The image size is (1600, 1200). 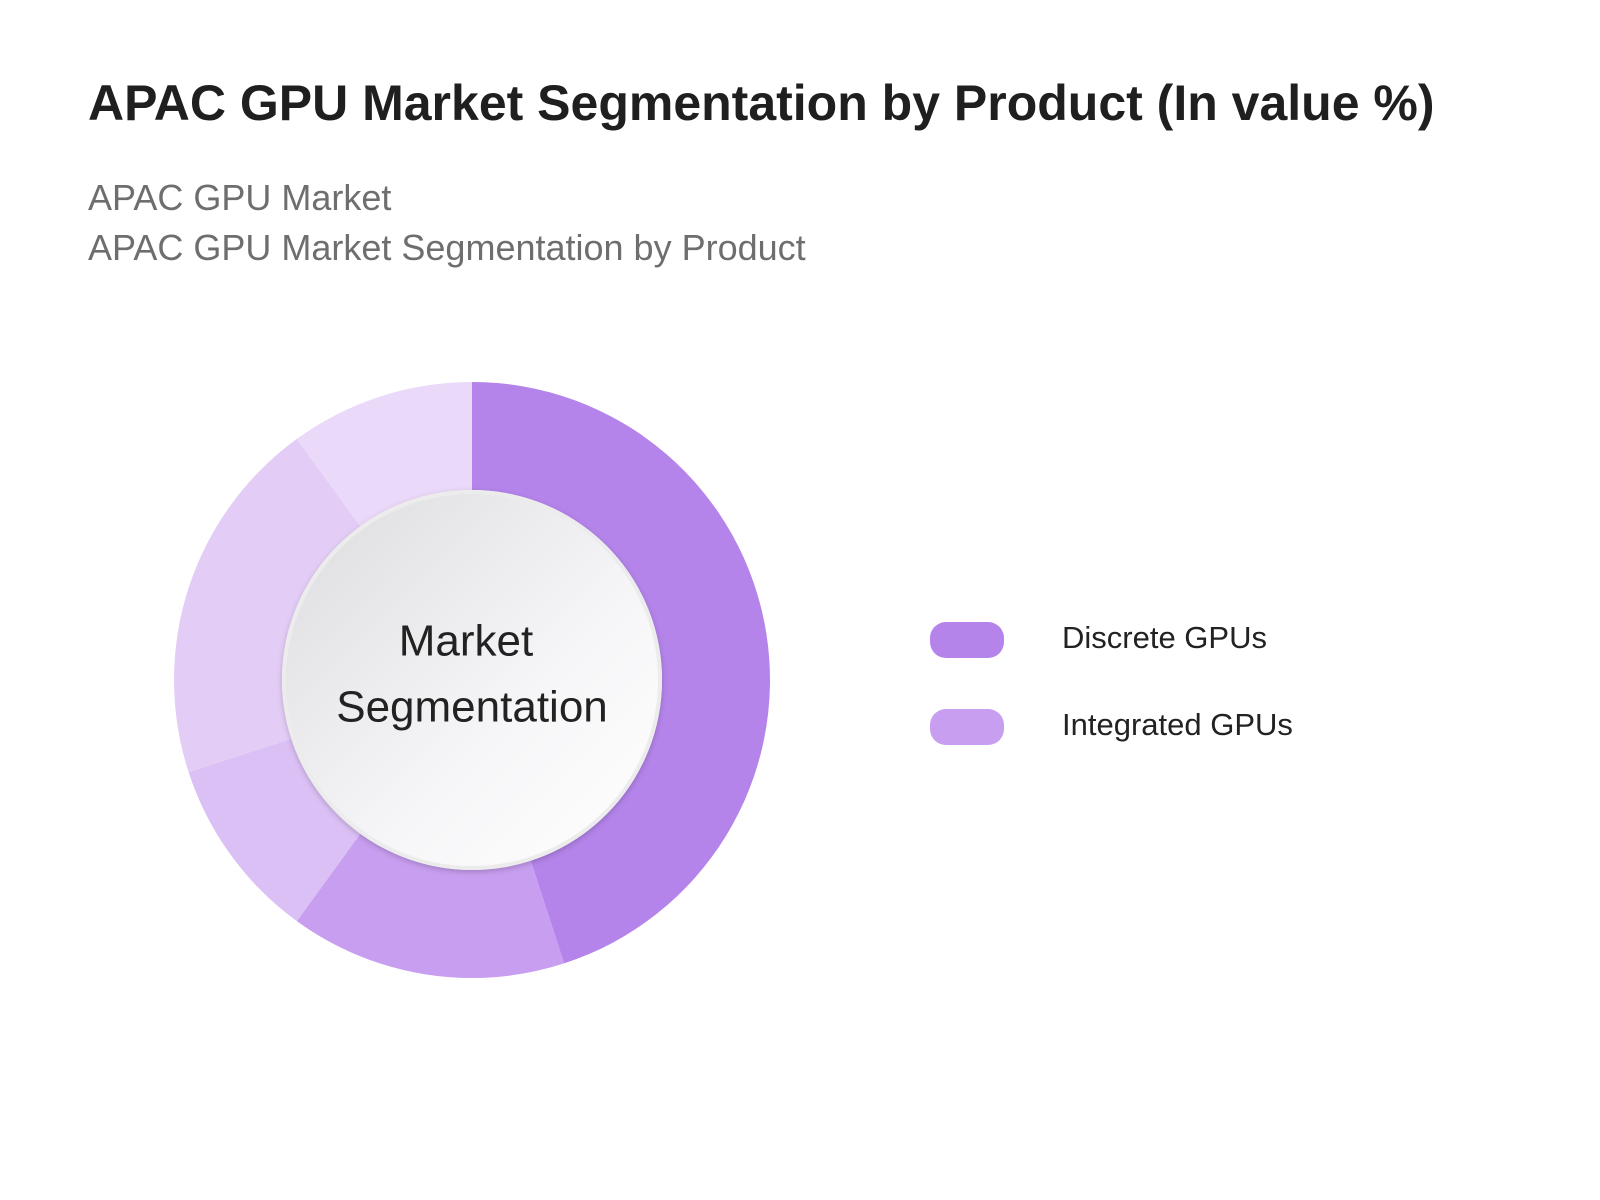 I want to click on legend-label: Integrated GPUs, so click(x=1177, y=724).